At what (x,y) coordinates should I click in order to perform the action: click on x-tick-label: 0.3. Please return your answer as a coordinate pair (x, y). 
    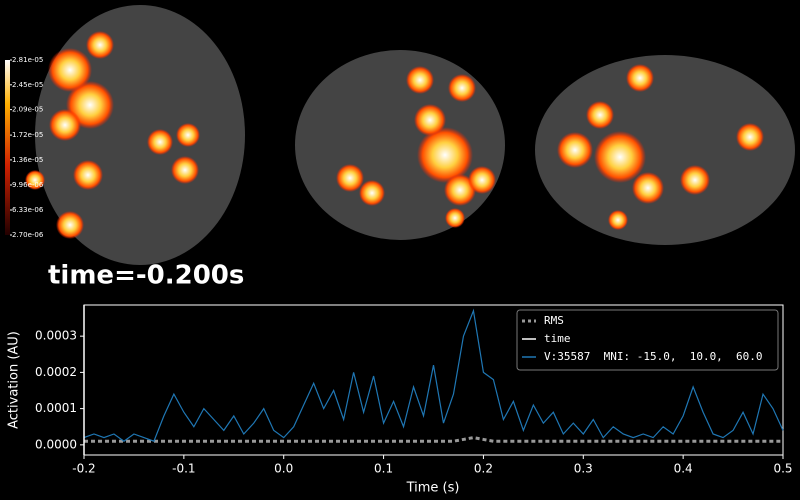
    Looking at the image, I should click on (583, 469).